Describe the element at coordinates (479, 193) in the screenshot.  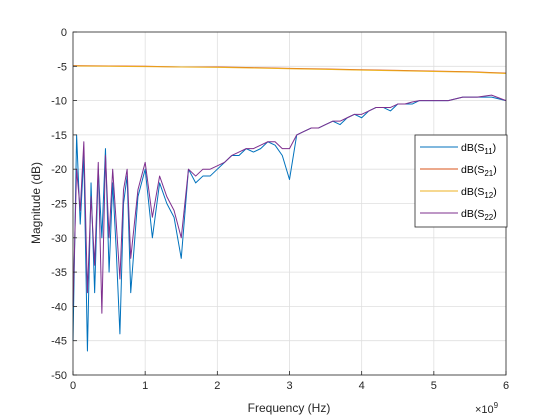
I see `legend-entry: dB(S12)` at that location.